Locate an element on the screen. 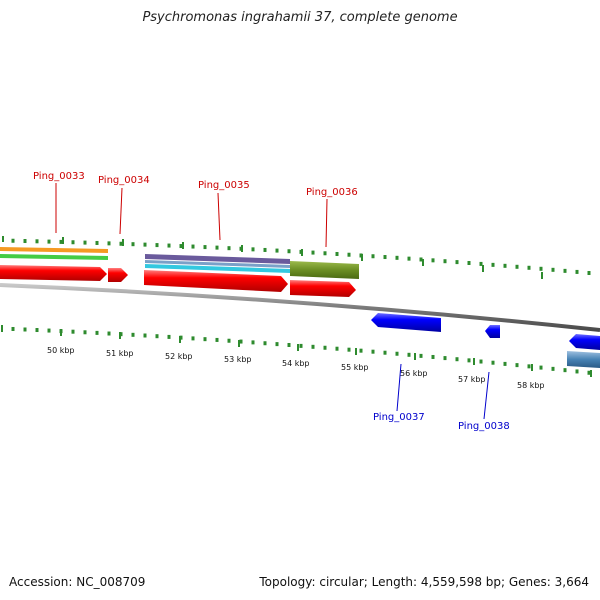  cyan-feature-band is located at coordinates (217, 268).